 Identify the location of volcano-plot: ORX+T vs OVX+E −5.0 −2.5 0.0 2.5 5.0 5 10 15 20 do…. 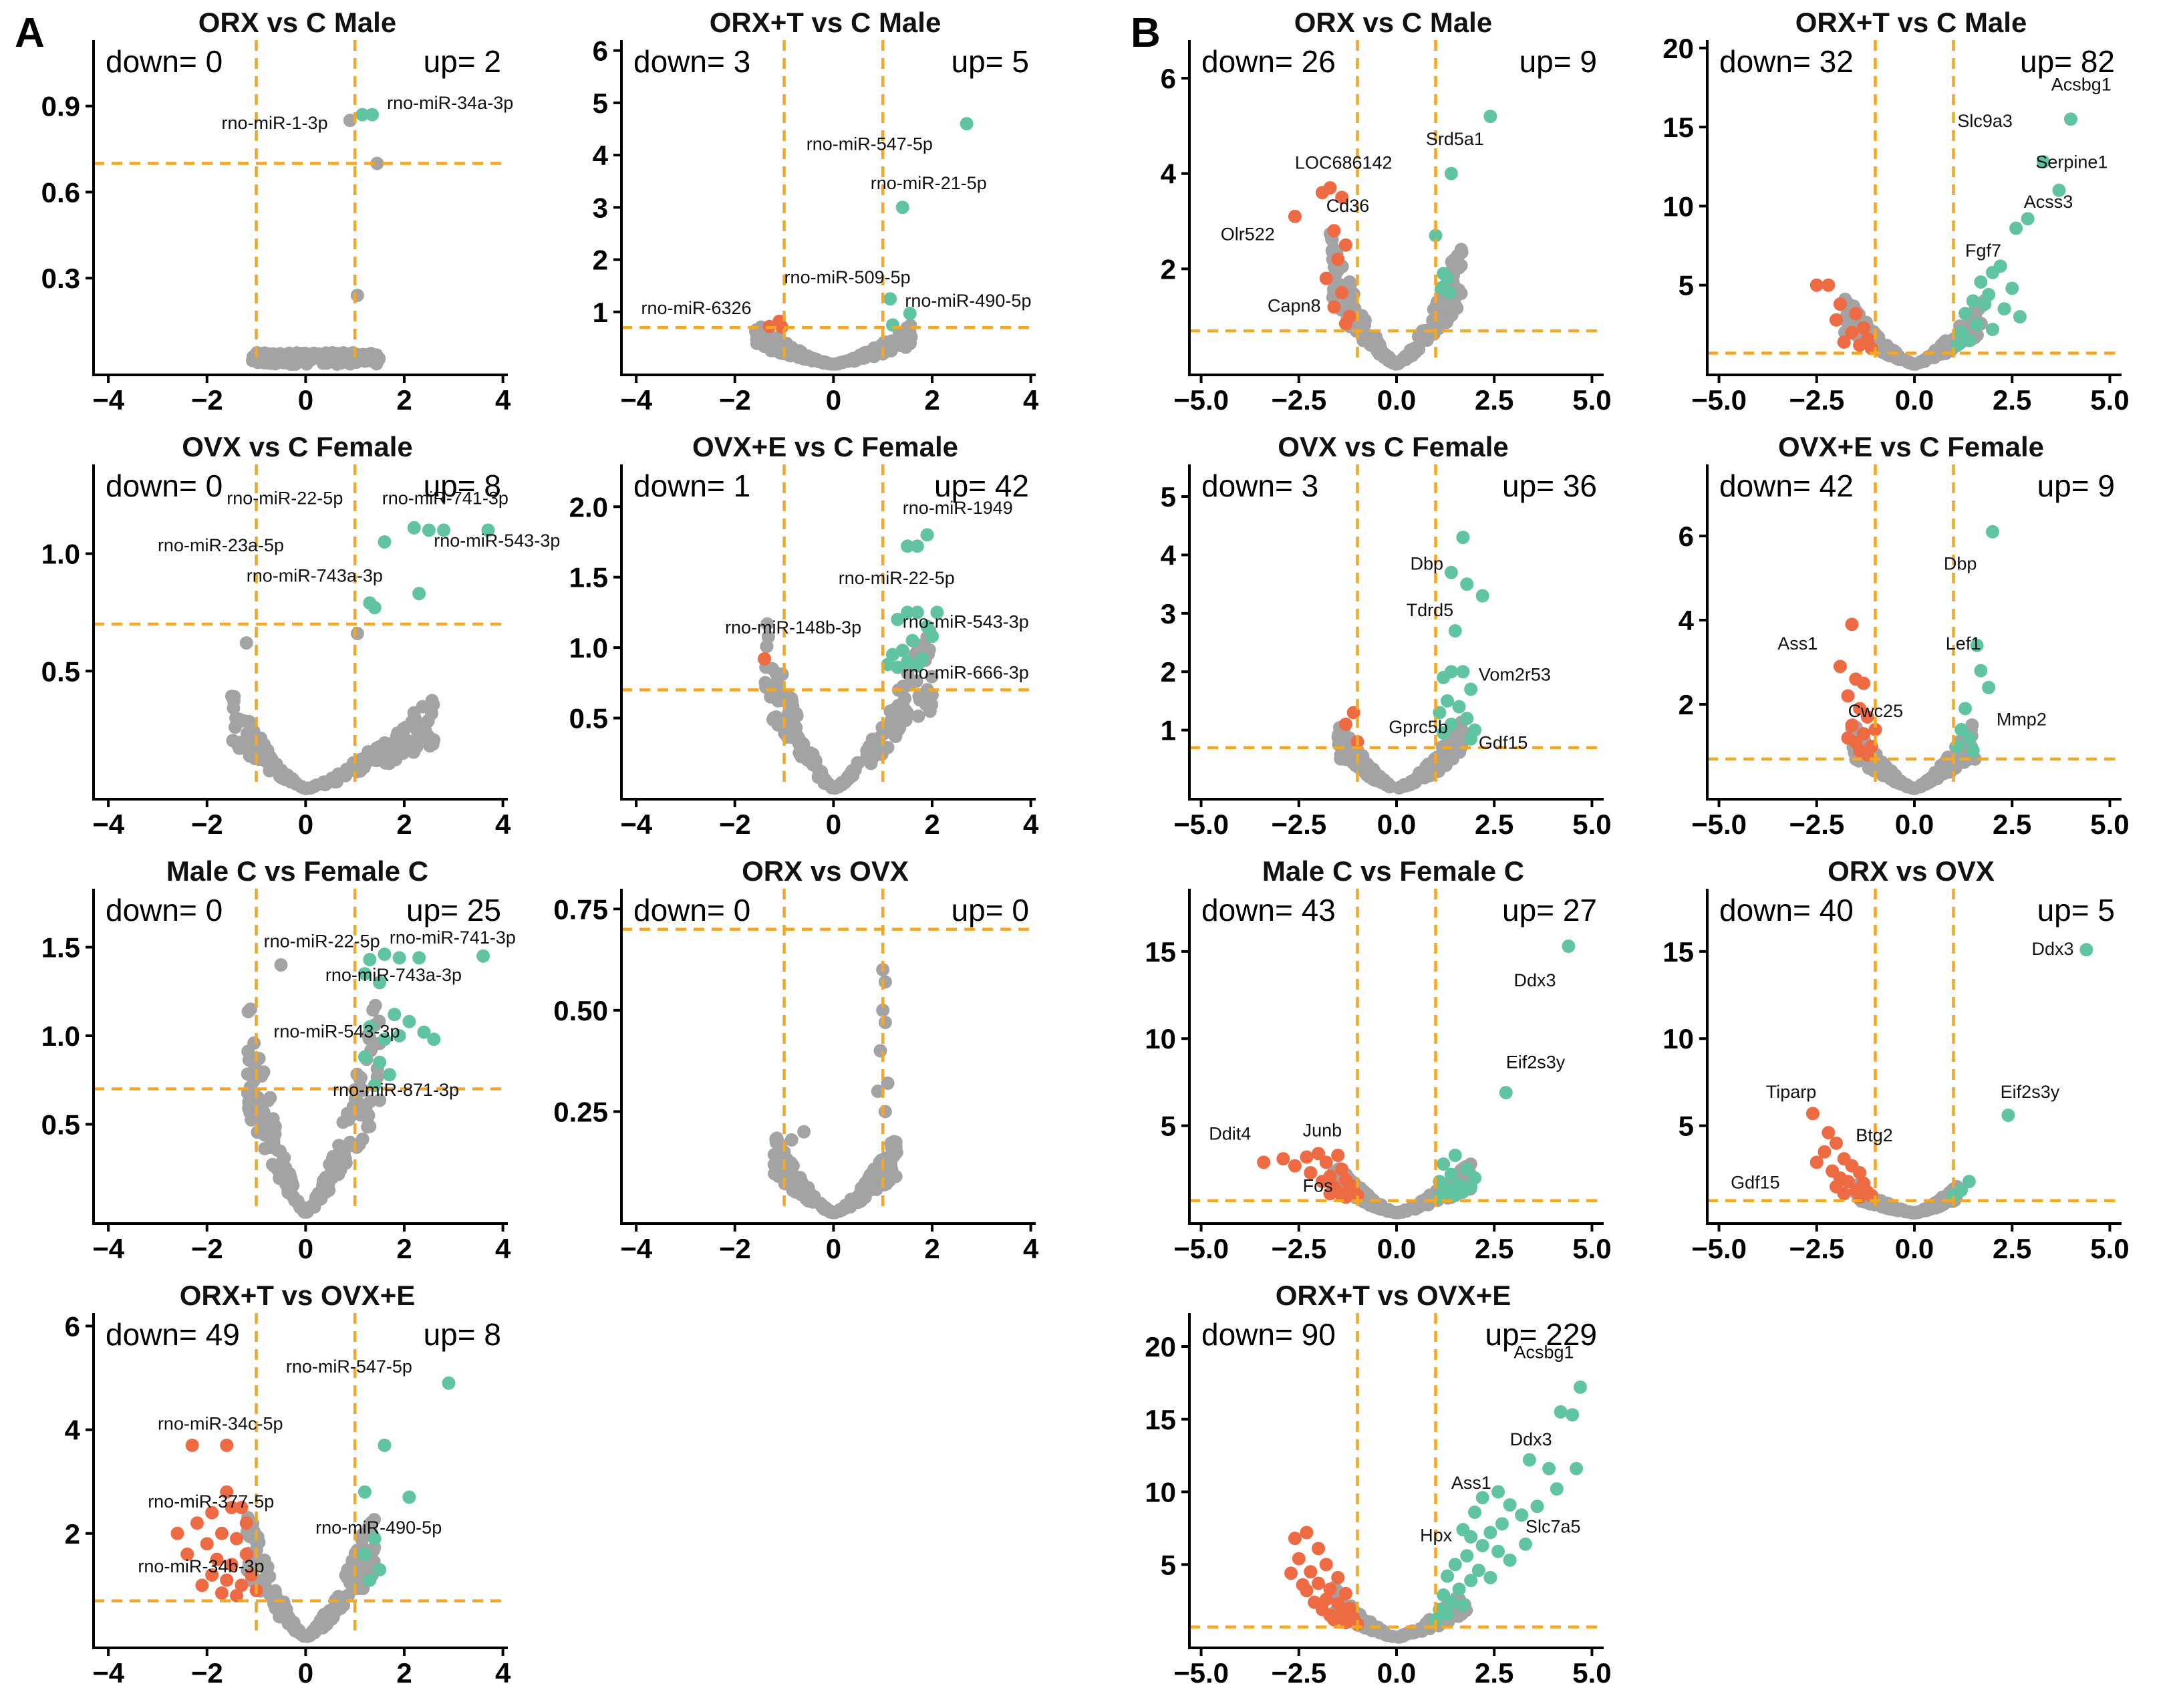
(1378, 1485).